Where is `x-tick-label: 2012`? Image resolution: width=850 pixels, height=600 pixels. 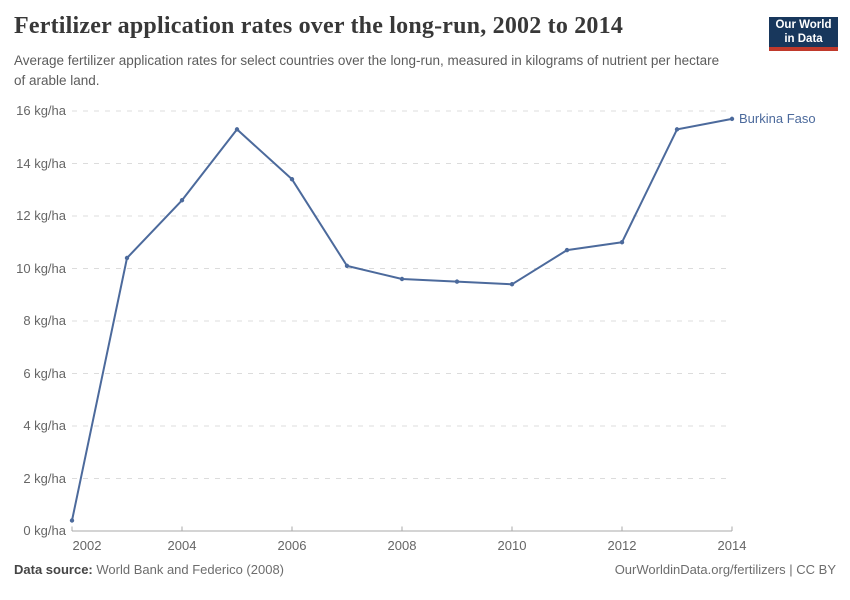
x-tick-label: 2012 is located at coordinates (622, 545).